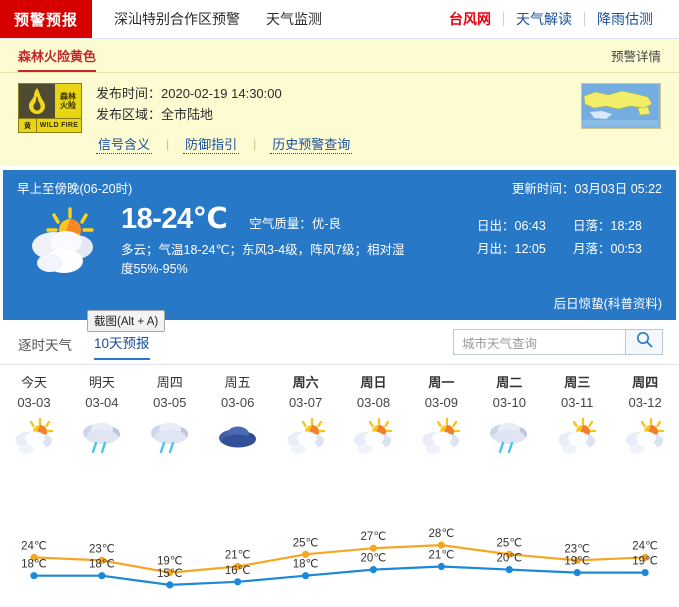  Describe the element at coordinates (577, 549) in the screenshot. I see `svg-text: 23℃` at that location.